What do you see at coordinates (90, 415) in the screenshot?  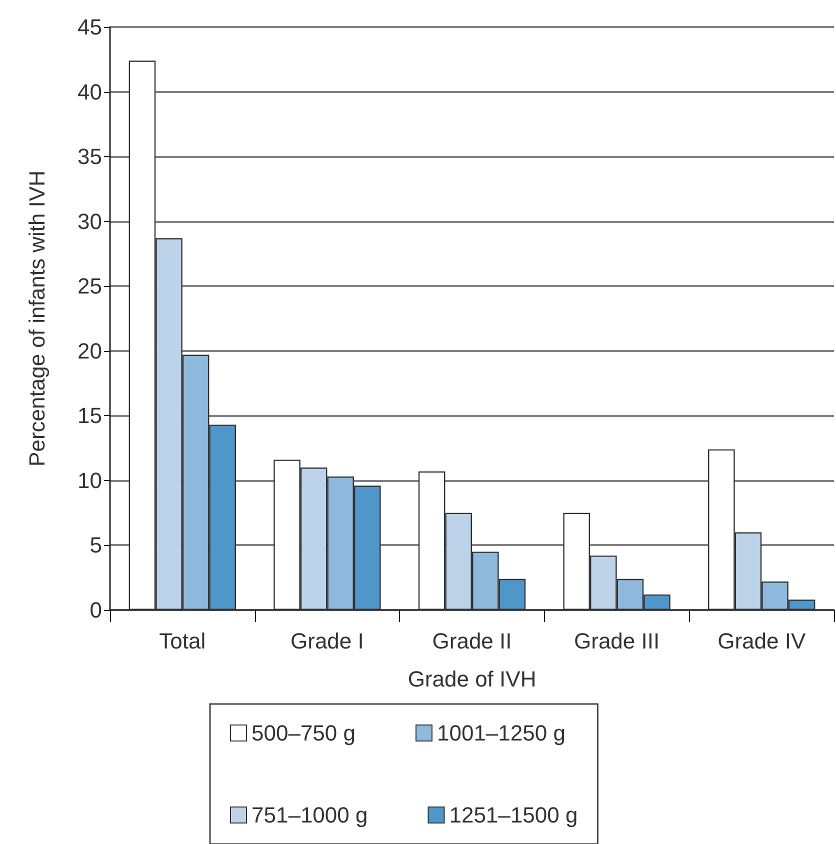 I see `y-tick-label: 15` at bounding box center [90, 415].